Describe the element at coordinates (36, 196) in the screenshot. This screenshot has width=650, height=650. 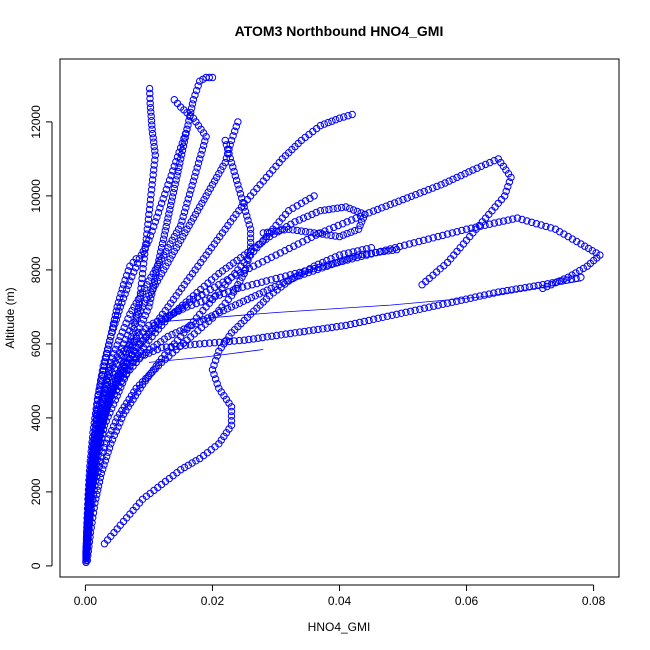
I see `y-tick-label: 10000` at that location.